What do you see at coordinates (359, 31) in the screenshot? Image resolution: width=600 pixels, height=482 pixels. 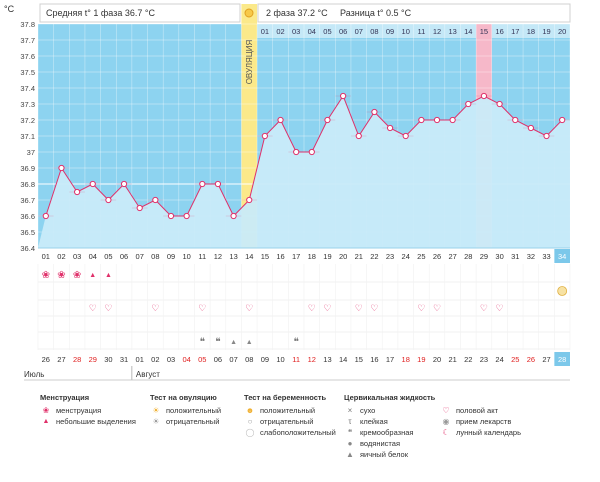 I see `phase2-day-label: 07` at bounding box center [359, 31].